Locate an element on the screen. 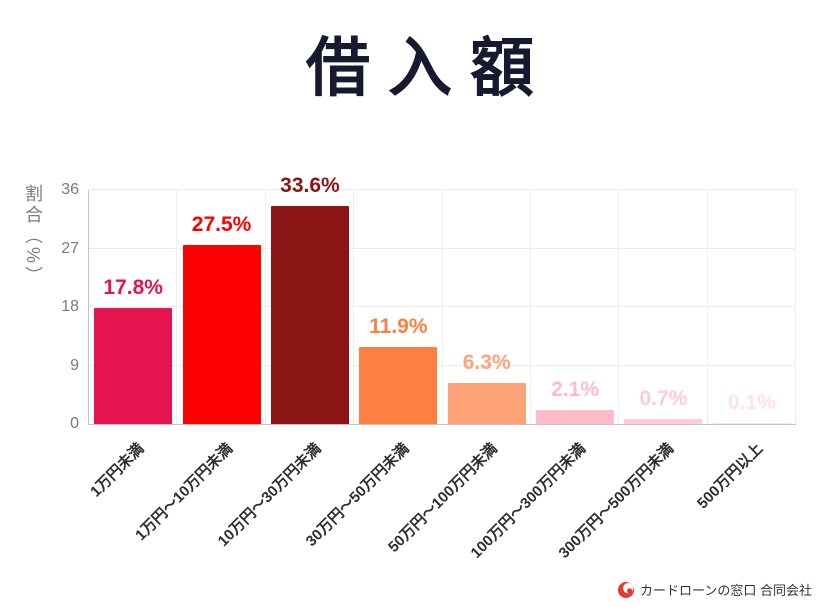 The image size is (840, 607). bar-value-label: 27.5% is located at coordinates (221, 225).